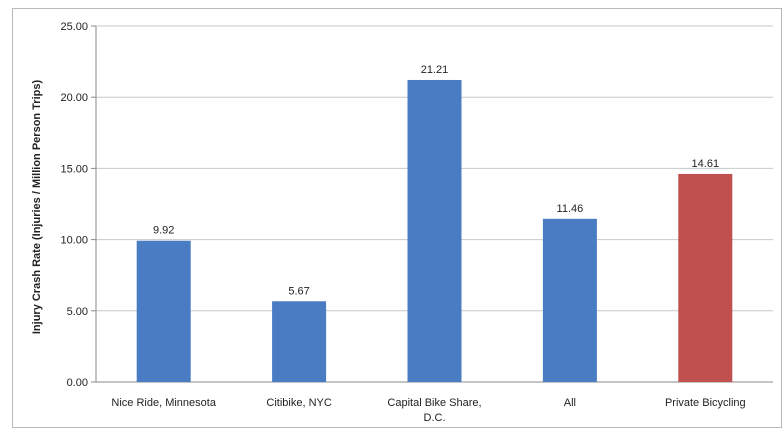 The image size is (784, 431). What do you see at coordinates (77, 383) in the screenshot?
I see `y-tick-label: 0.00` at bounding box center [77, 383].